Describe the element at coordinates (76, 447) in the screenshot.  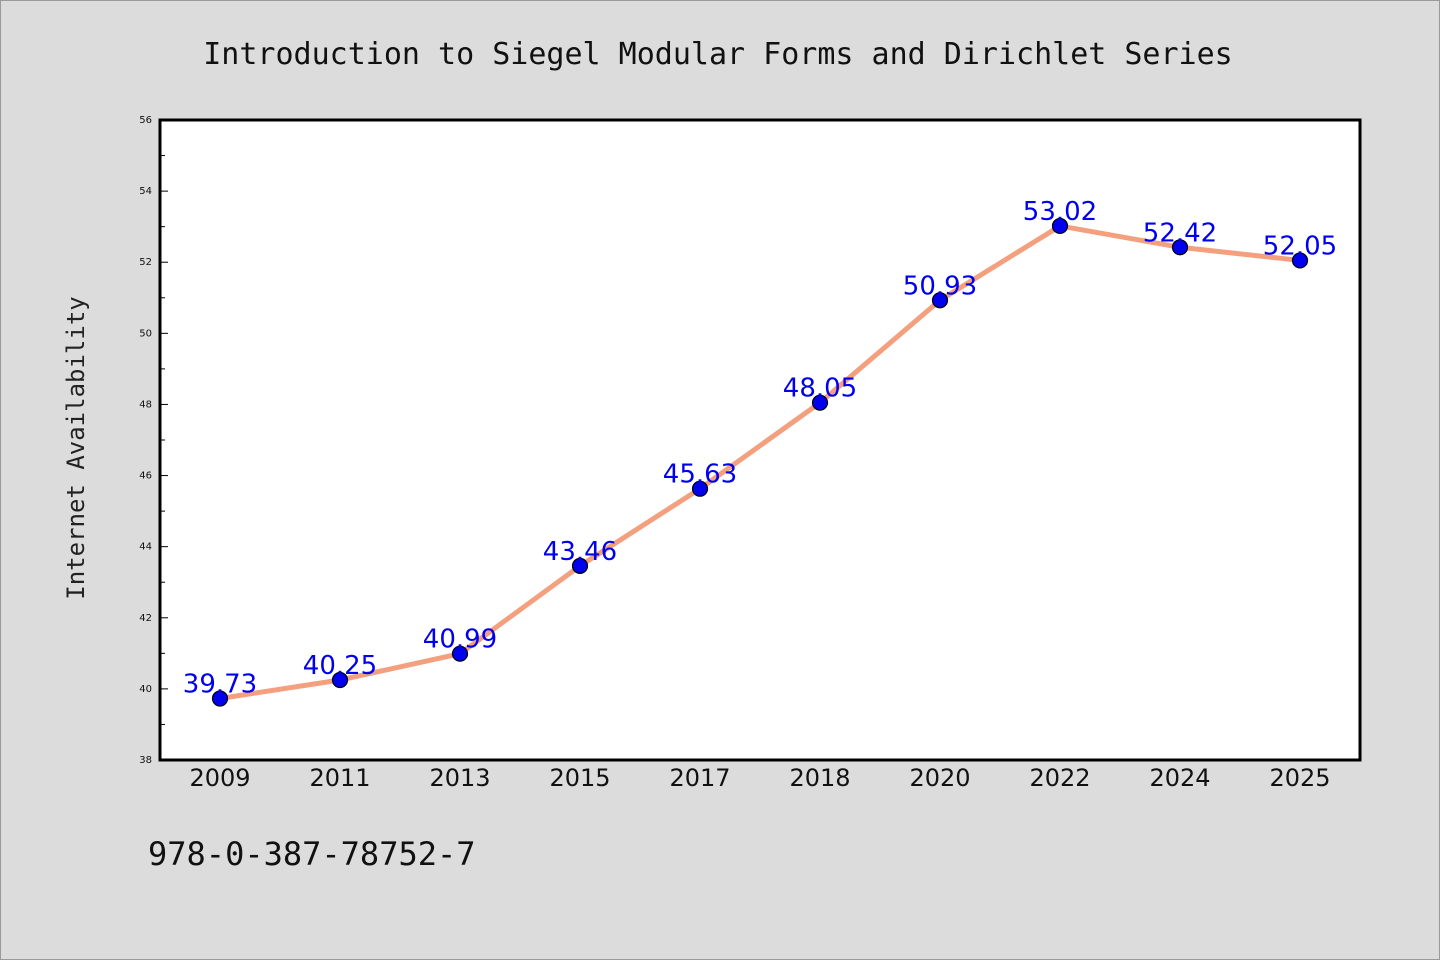
I see `y-axis-label: Internet Availability` at that location.